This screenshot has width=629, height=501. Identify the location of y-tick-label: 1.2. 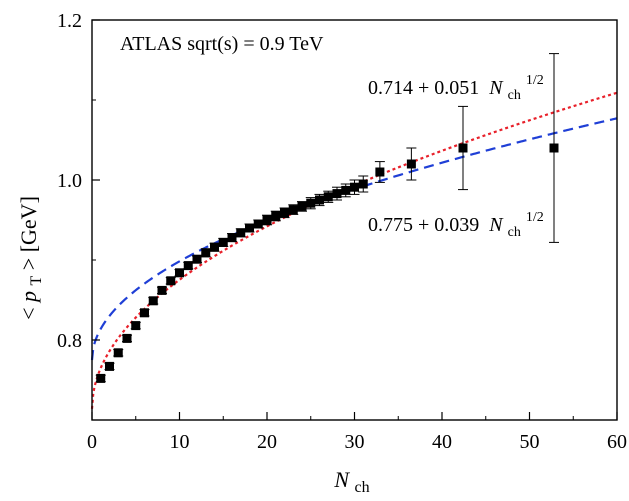
(69, 21).